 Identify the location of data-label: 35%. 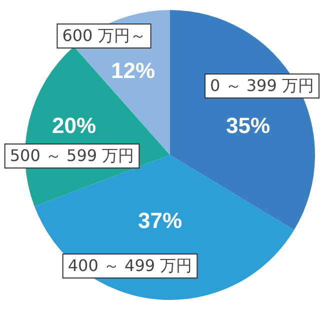
(248, 125).